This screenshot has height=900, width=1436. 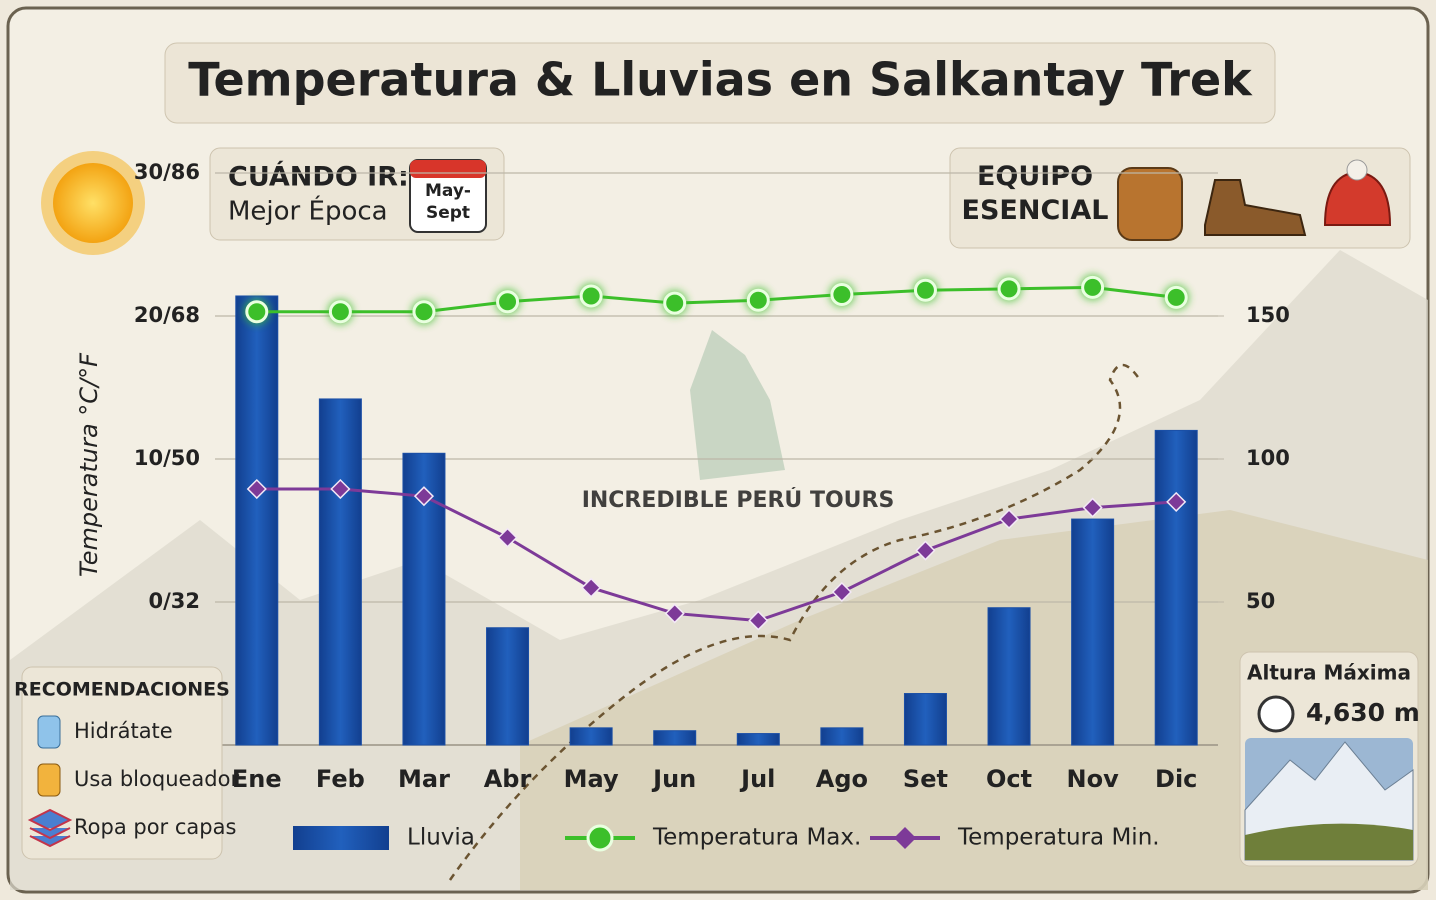 I want to click on x-tick-label: Nov, so click(x=1093, y=779).